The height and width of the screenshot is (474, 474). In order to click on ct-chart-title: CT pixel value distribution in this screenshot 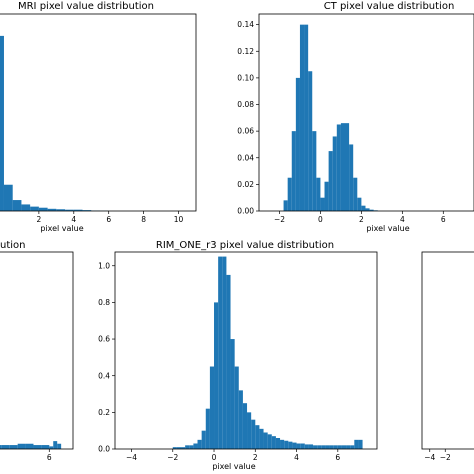, I will do `click(389, 6)`.